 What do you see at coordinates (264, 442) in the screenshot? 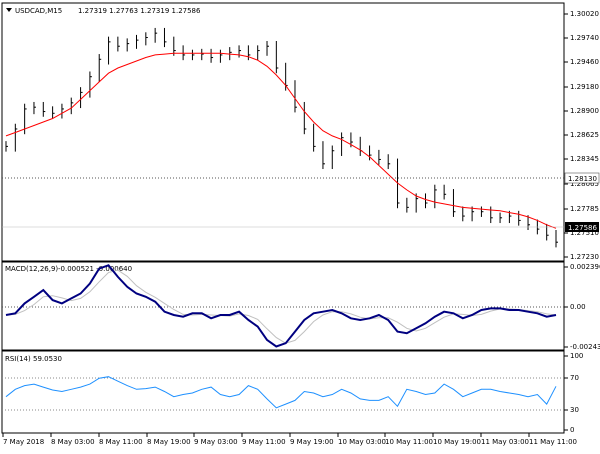
I see `time-tick-label: 9 May 11:00` at bounding box center [264, 442].